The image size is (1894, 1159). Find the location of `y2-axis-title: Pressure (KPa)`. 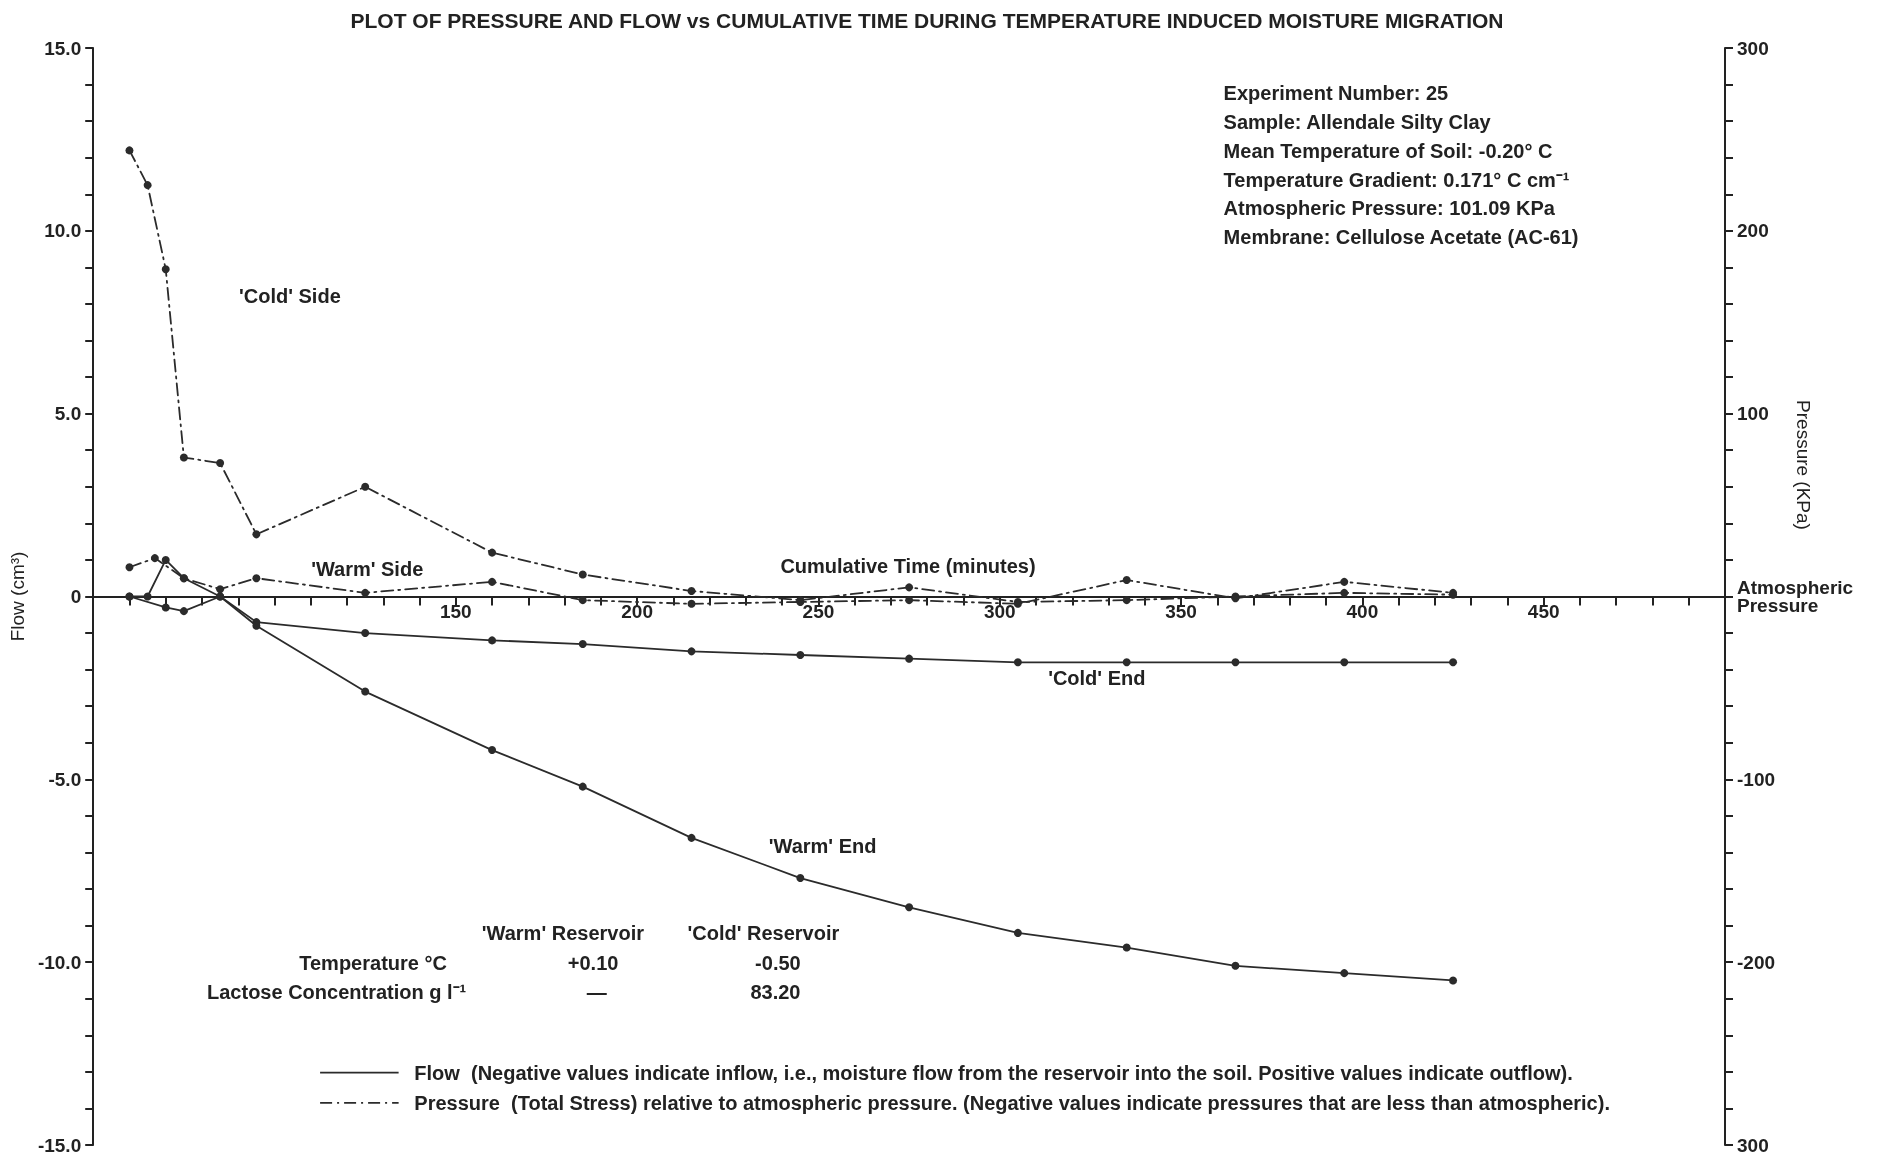

y2-axis-title: Pressure (KPa) is located at coordinates (1803, 465).